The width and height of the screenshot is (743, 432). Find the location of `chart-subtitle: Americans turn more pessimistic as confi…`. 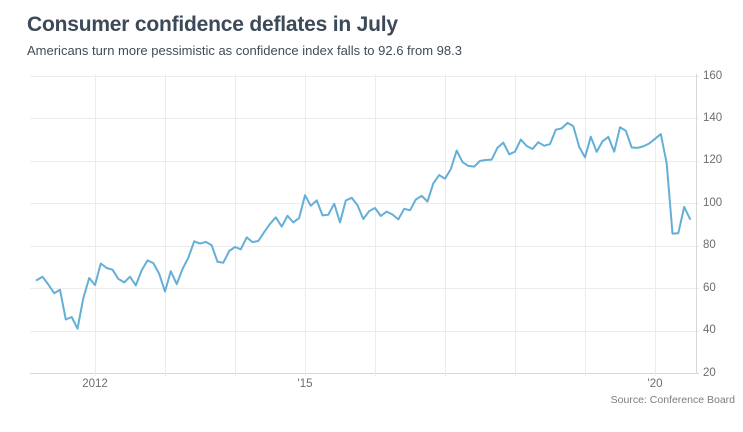

chart-subtitle: Americans turn more pessimistic as confi… is located at coordinates (244, 50).